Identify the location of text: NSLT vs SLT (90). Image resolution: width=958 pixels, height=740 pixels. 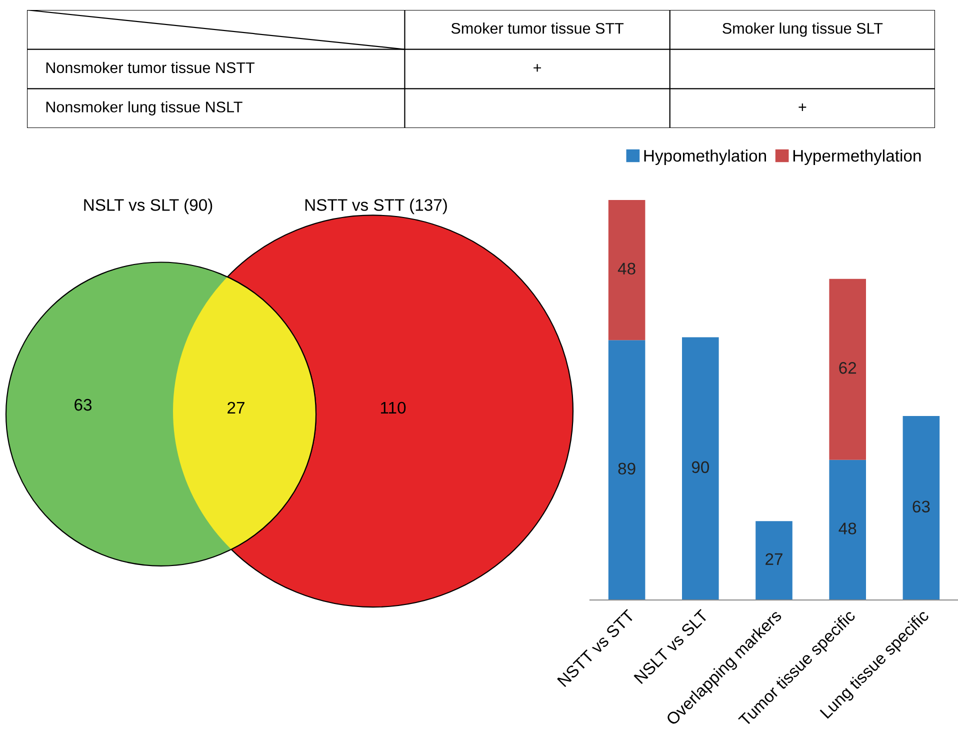
(148, 206).